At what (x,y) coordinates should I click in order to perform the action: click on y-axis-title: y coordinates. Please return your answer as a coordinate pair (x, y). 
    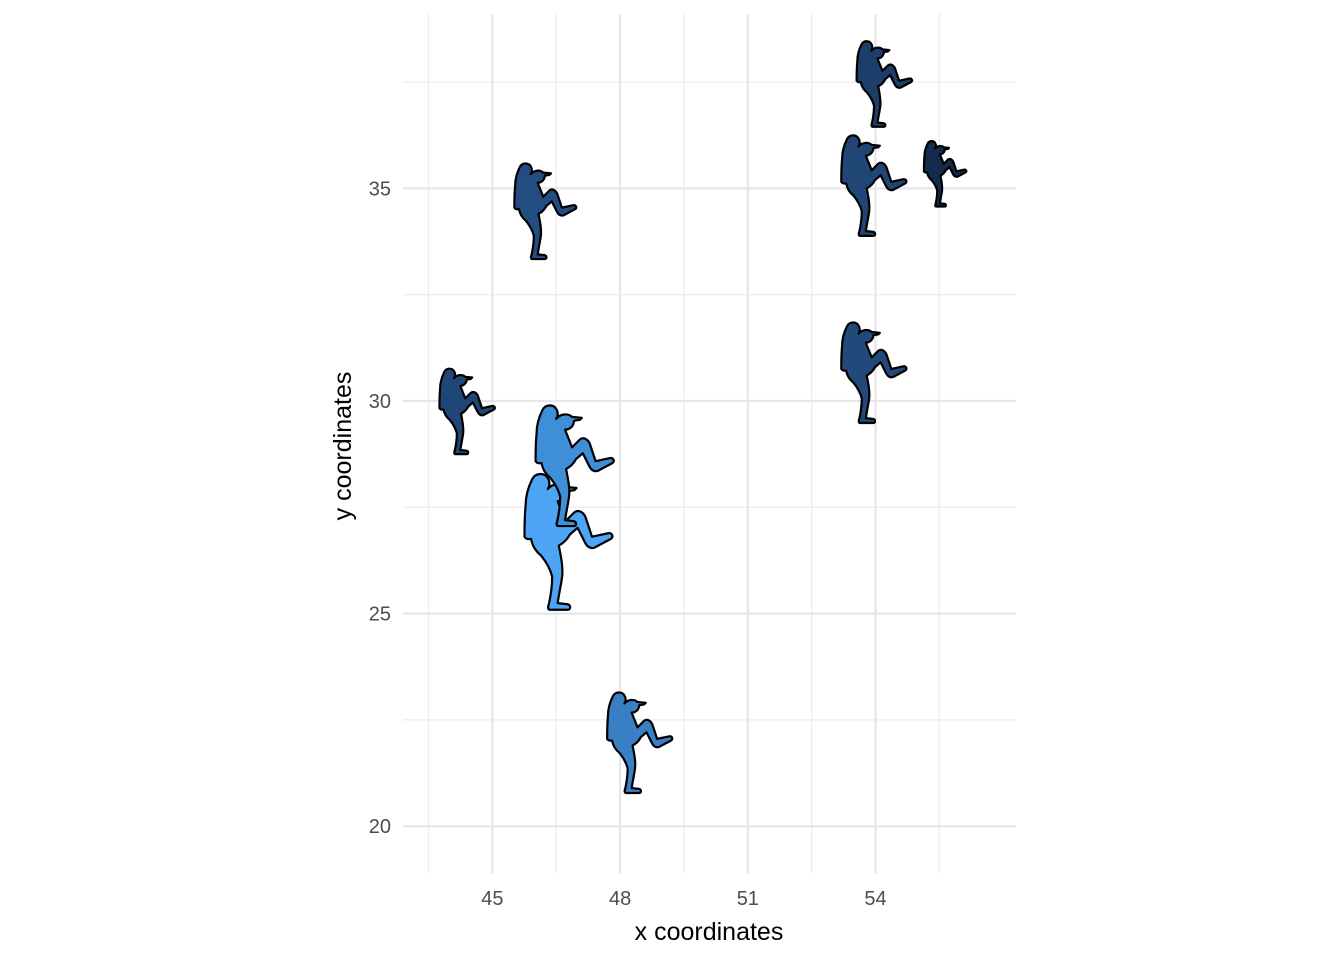
    Looking at the image, I should click on (343, 446).